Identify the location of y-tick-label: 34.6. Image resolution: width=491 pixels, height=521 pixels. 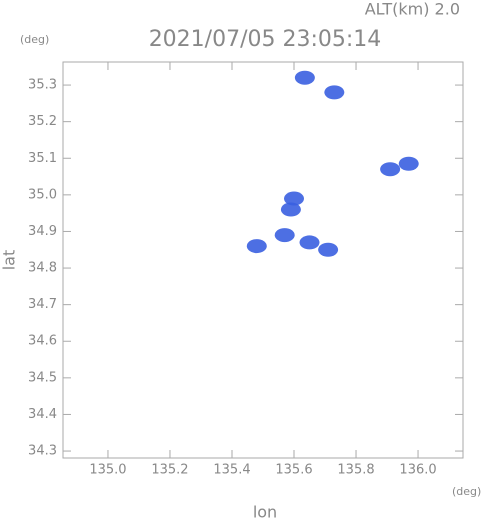
(42, 341).